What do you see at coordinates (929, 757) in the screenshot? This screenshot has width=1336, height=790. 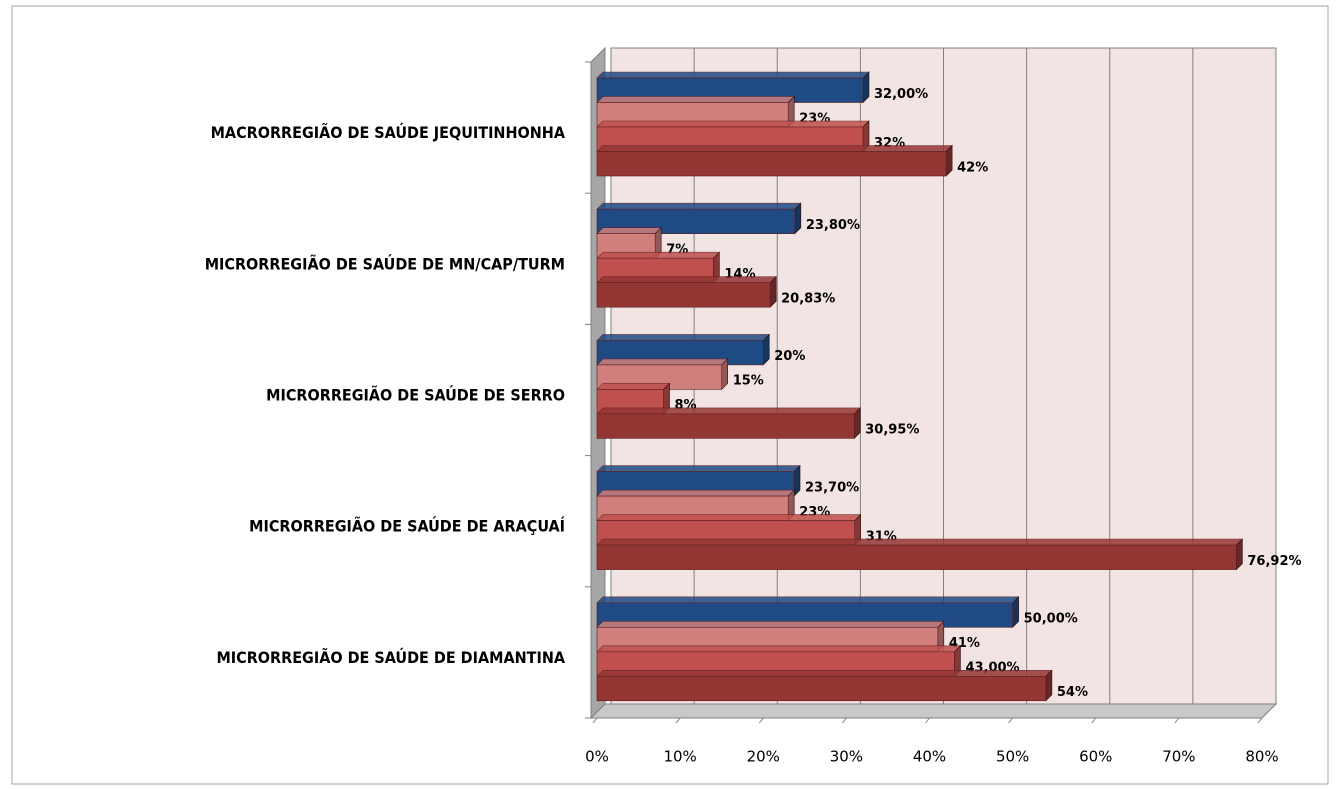 I see `x-tick-label: 40%` at bounding box center [929, 757].